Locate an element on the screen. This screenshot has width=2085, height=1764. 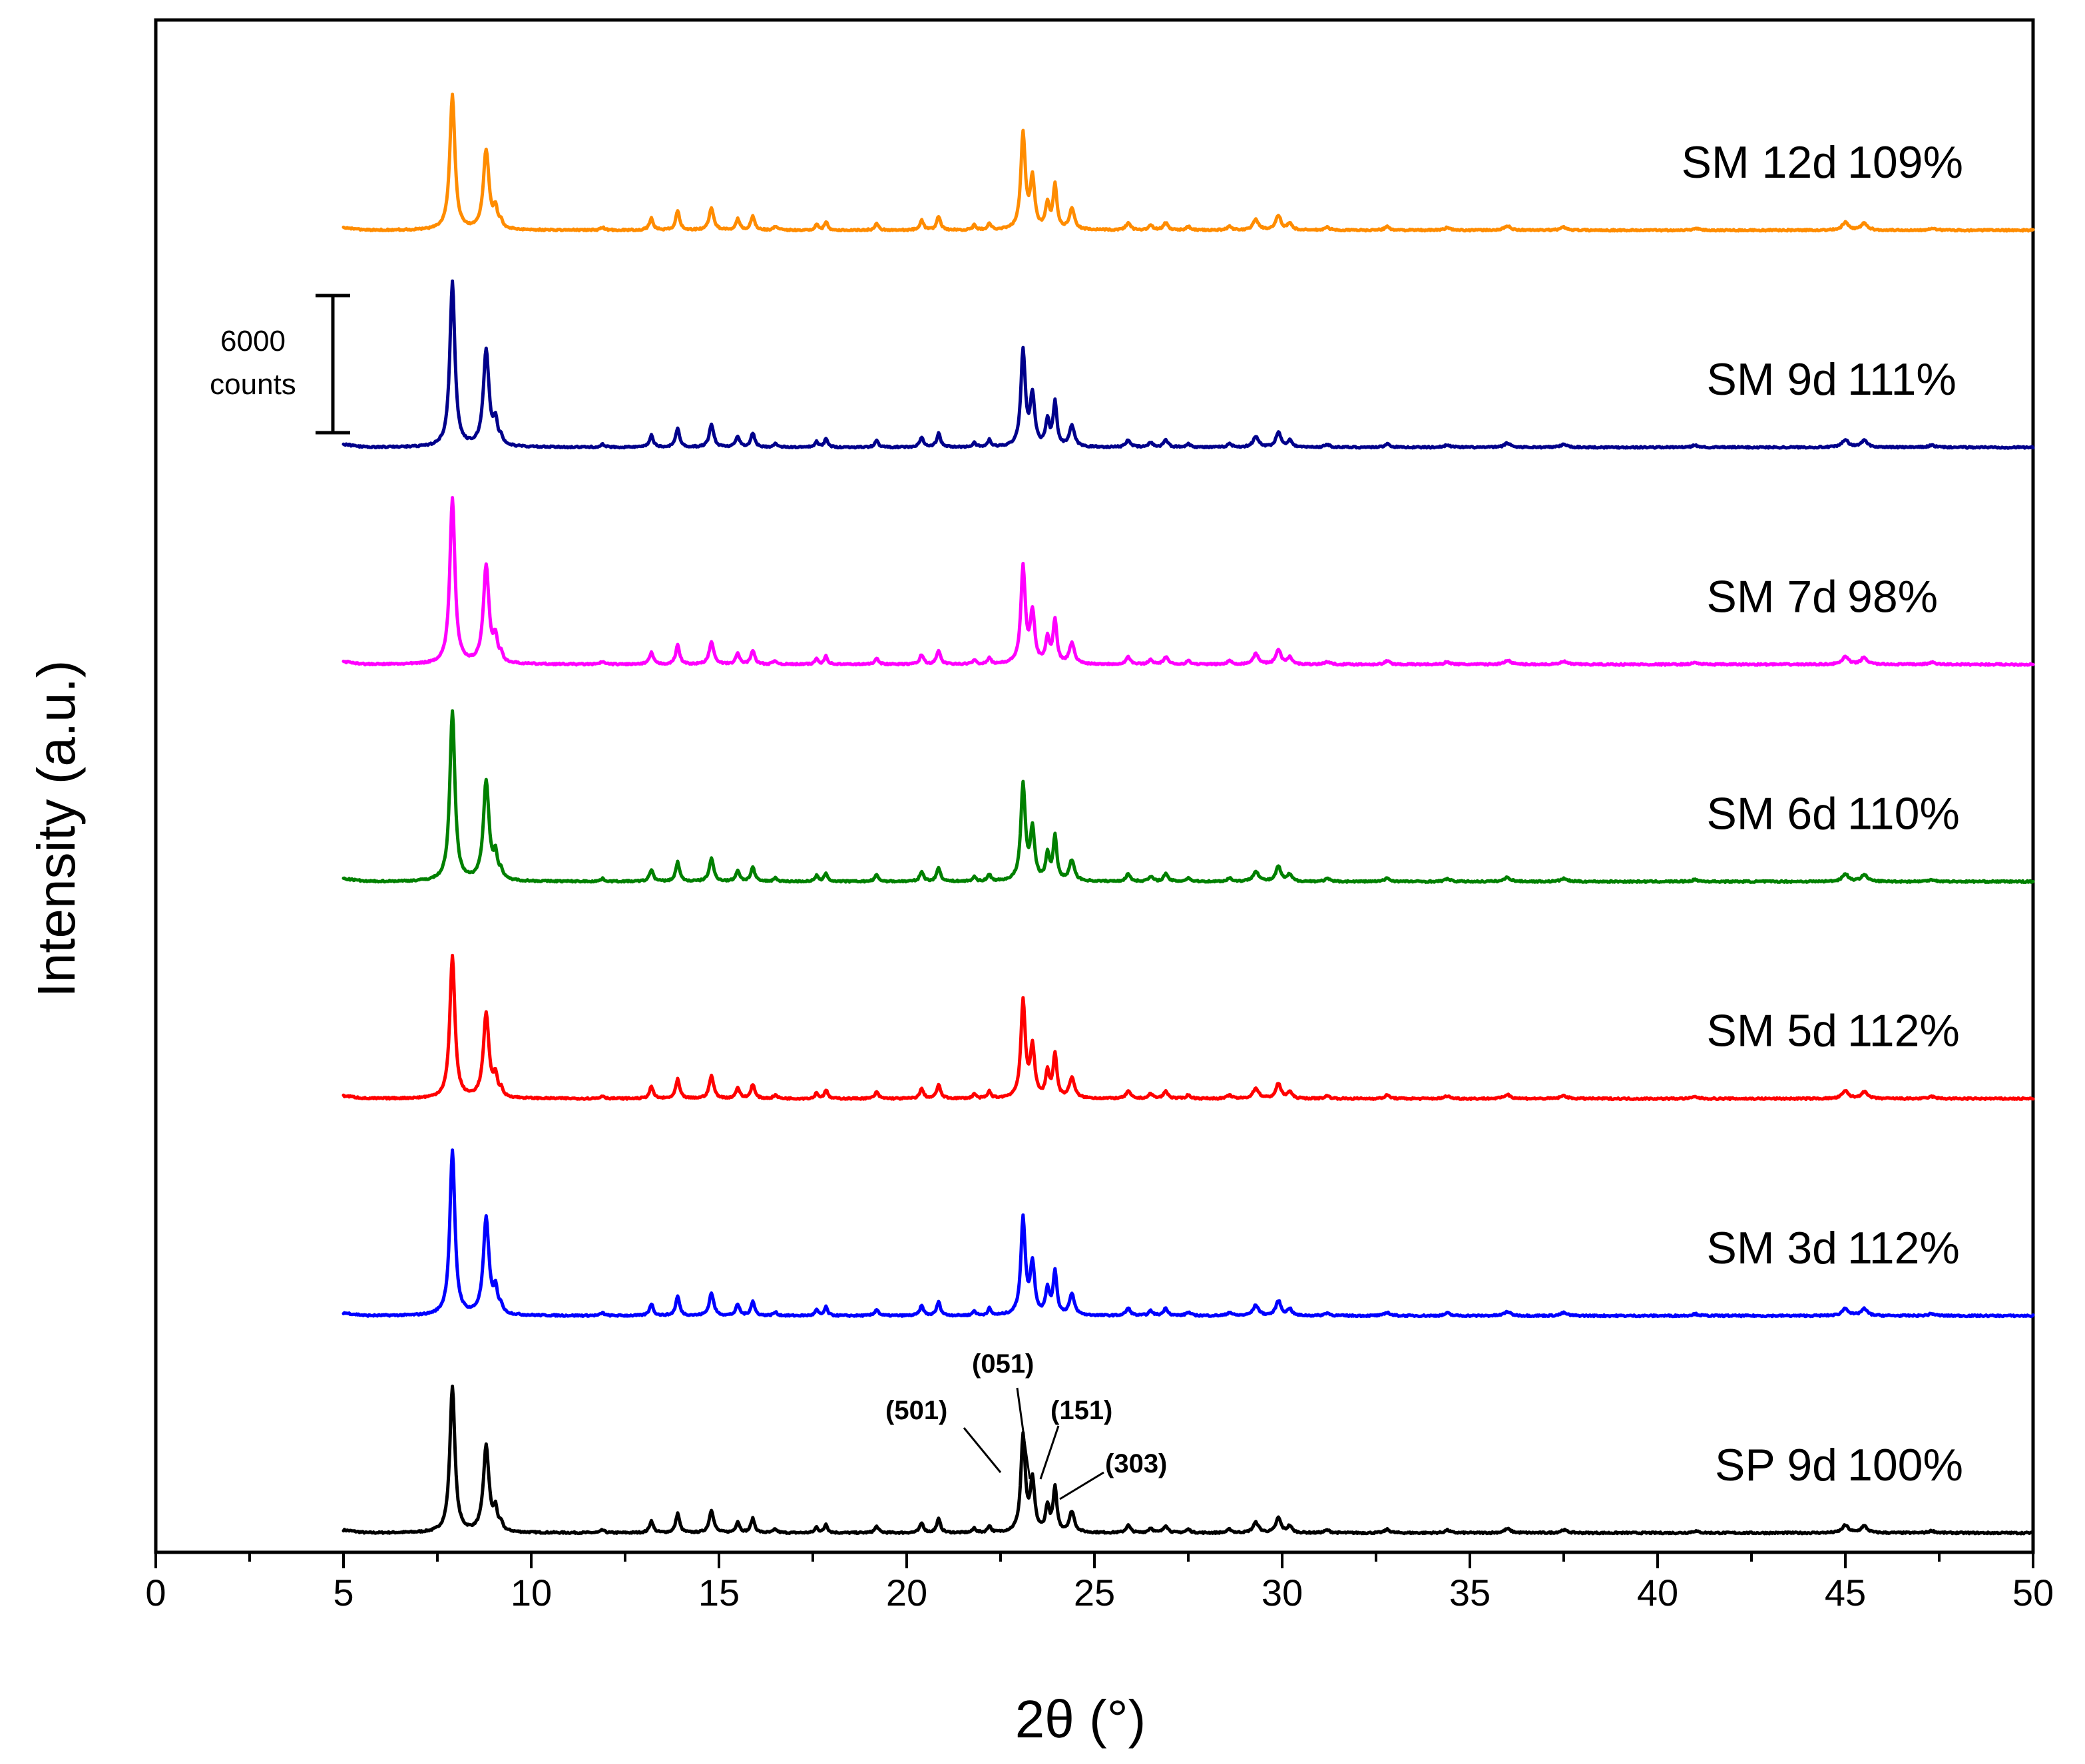
series-label-percent: 109% is located at coordinates (1905, 162).